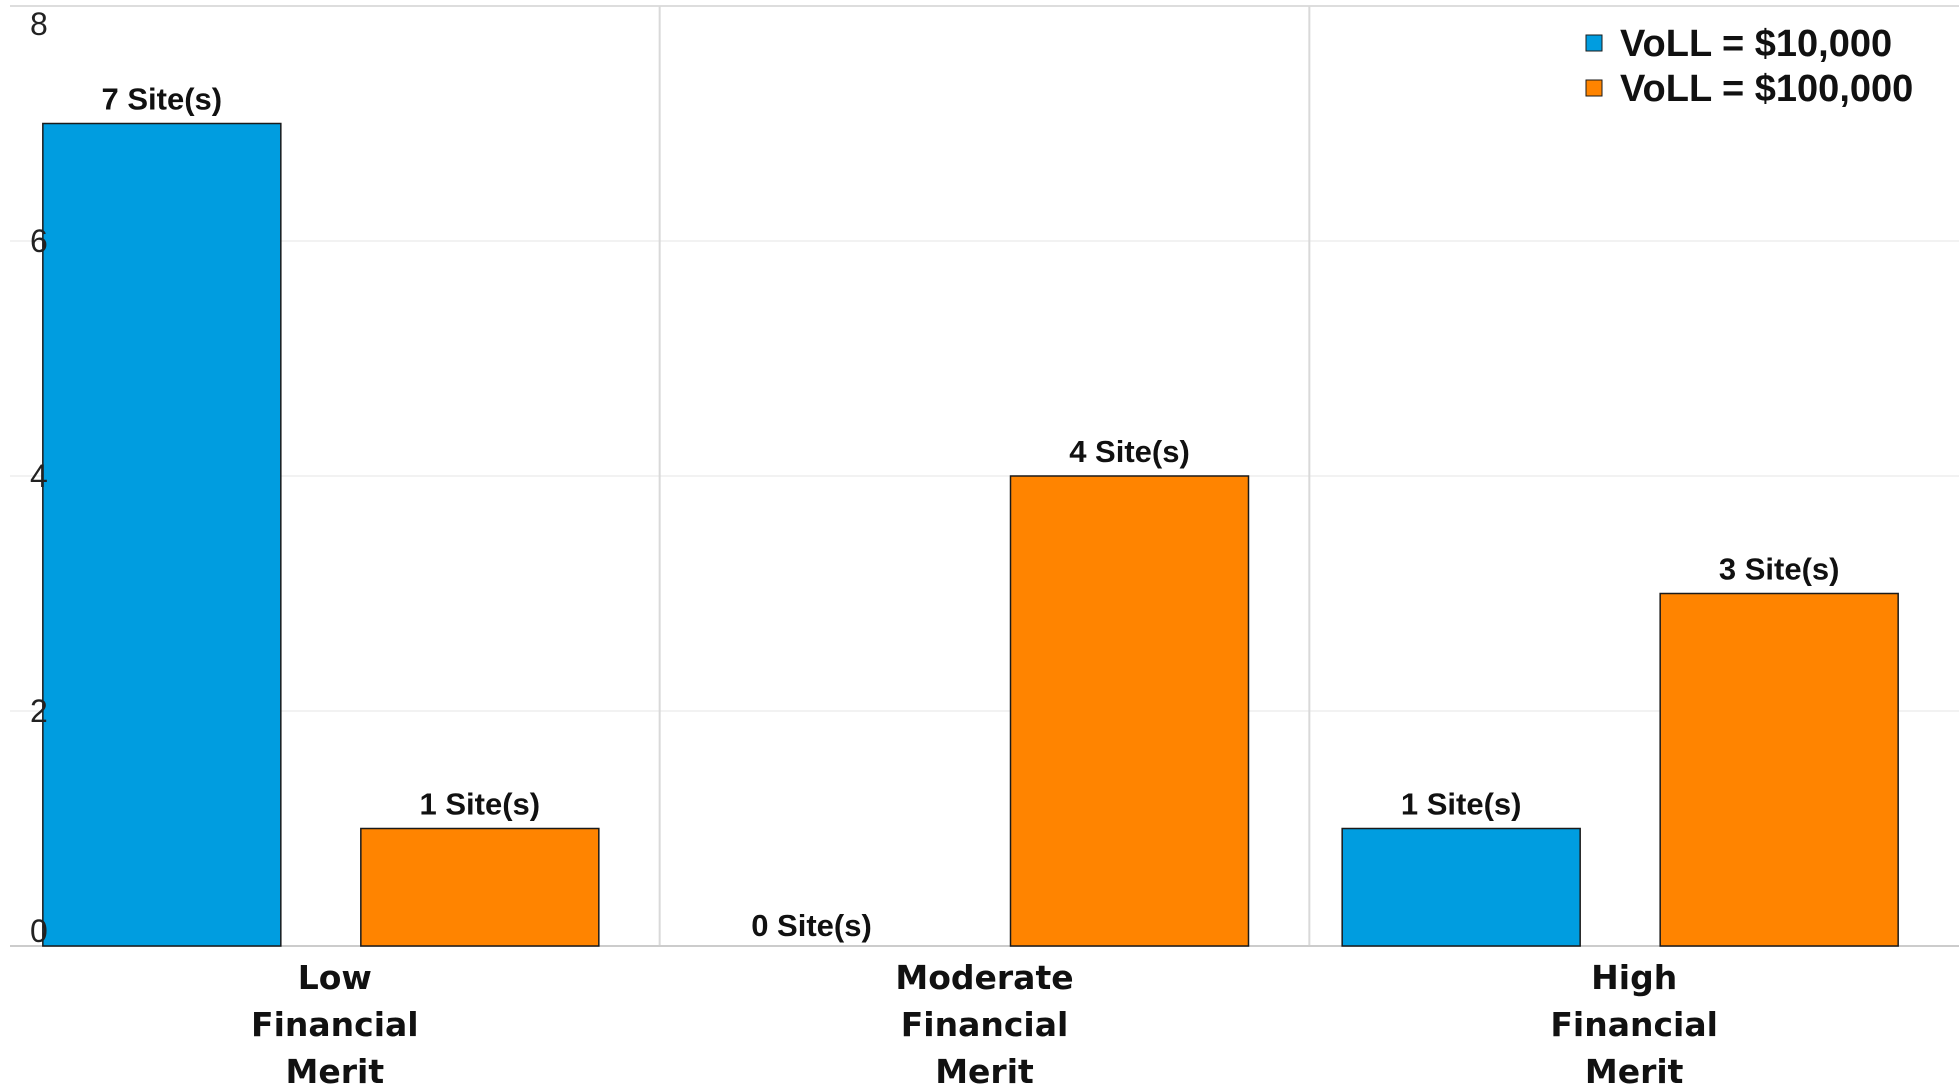 The height and width of the screenshot is (1090, 1959). I want to click on y-tick-label: 8, so click(39, 24).